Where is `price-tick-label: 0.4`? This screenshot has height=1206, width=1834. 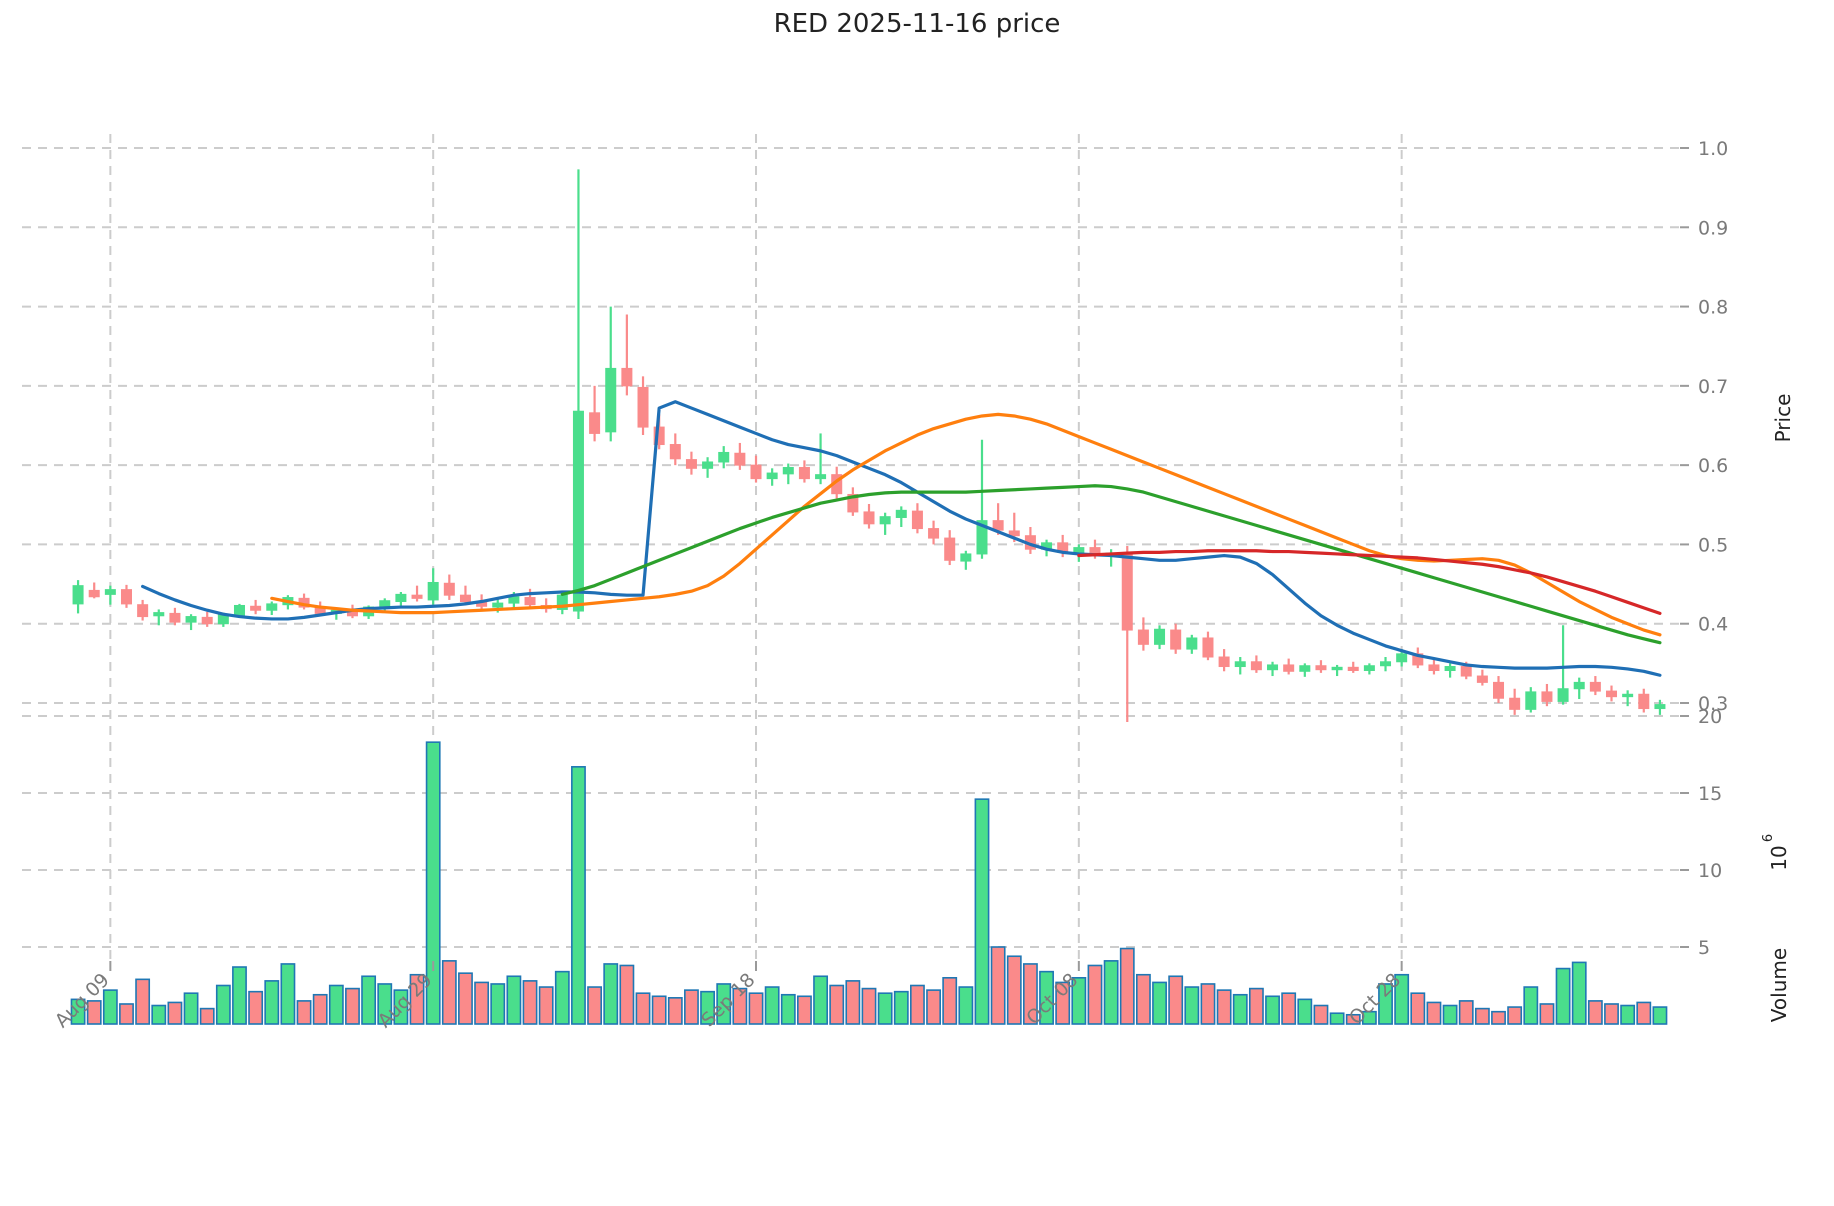 price-tick-label: 0.4 is located at coordinates (1713, 625).